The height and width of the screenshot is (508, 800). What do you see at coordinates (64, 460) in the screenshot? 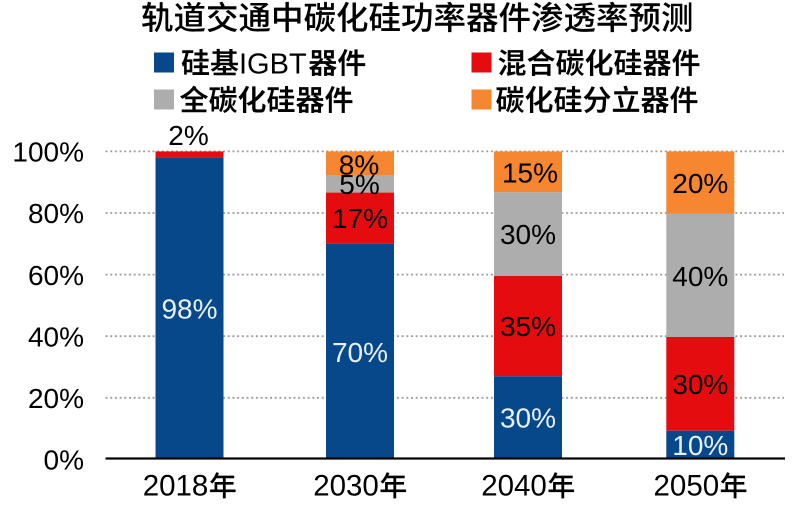
I see `svg-text: 0%` at bounding box center [64, 460].